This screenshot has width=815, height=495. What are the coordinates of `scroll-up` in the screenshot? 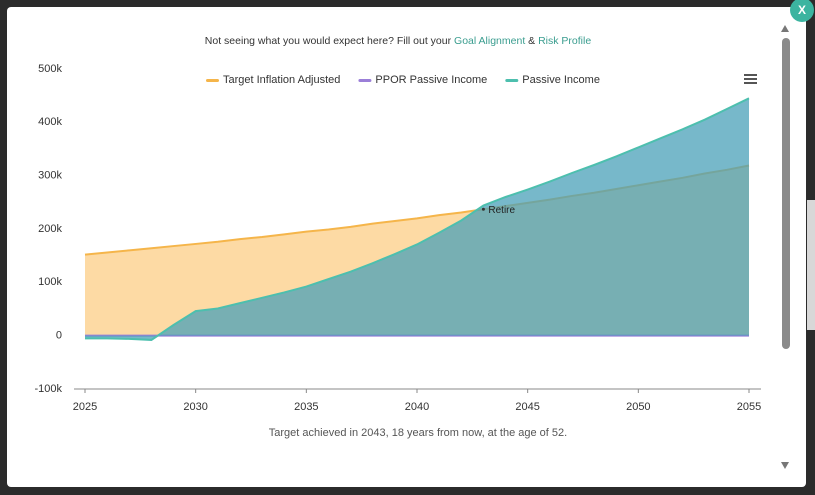 It's located at (785, 28).